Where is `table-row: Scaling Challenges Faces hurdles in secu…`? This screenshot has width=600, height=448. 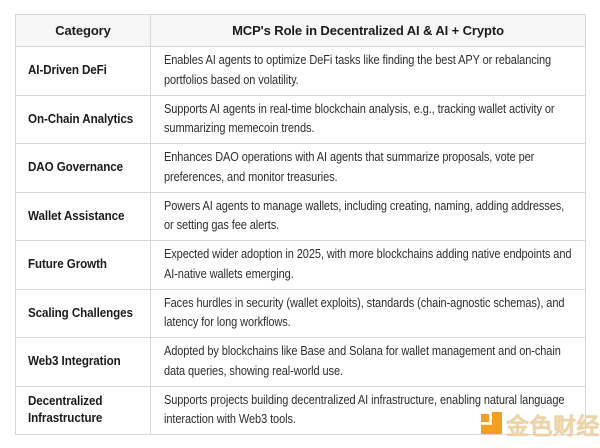
table-row: Scaling Challenges Faces hurdles in secu… is located at coordinates (300, 313).